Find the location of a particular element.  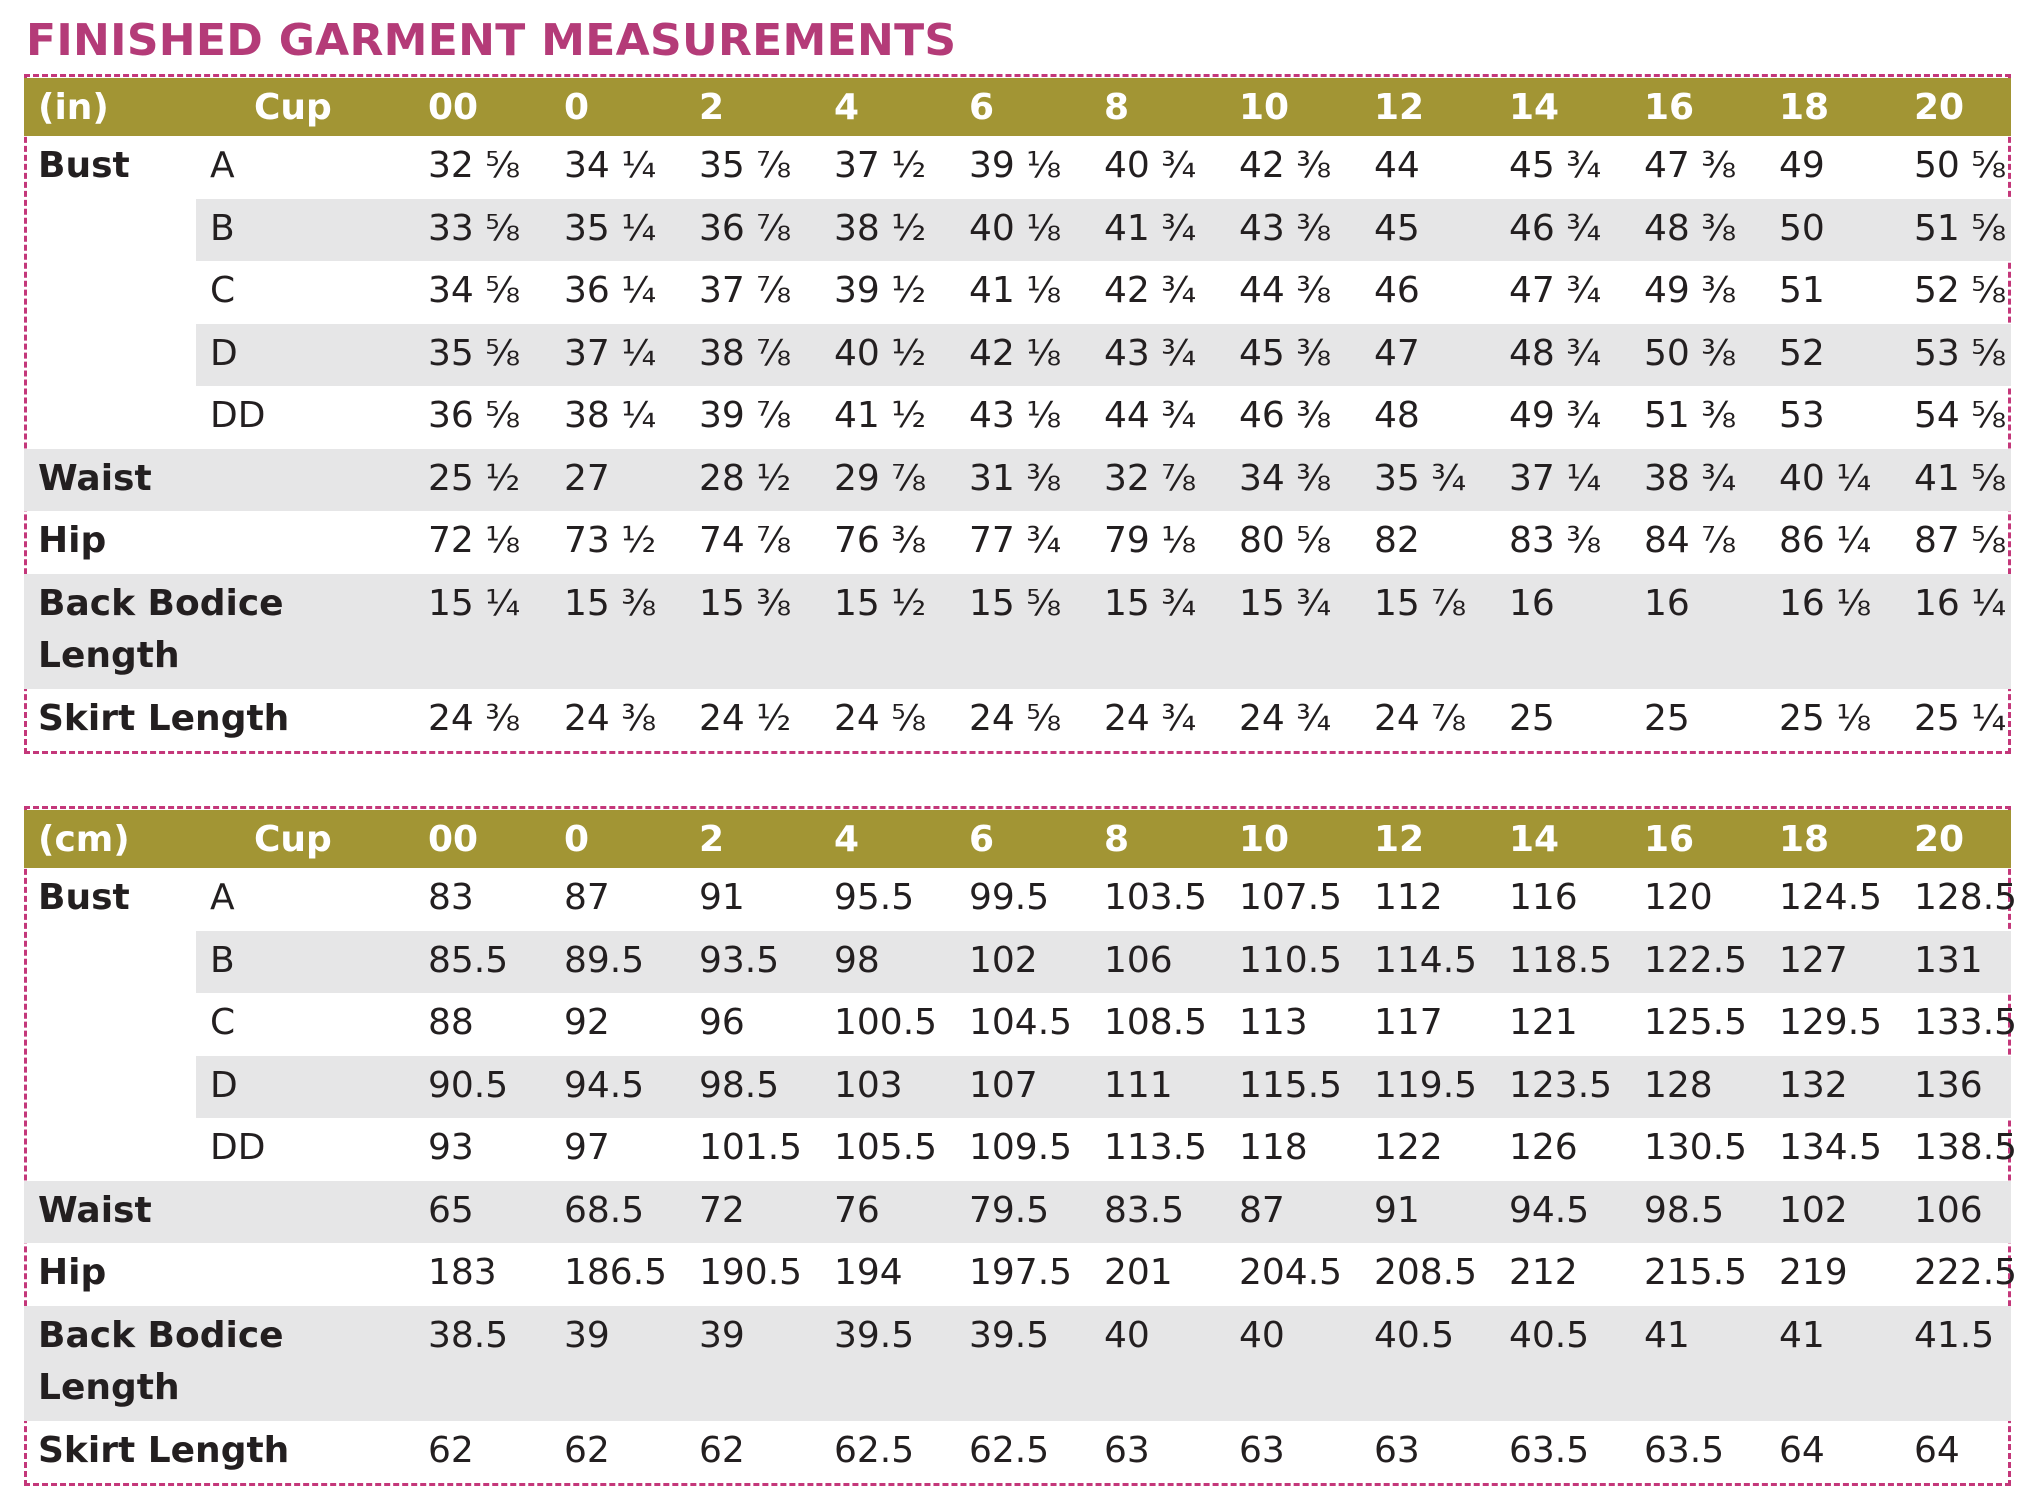

value-cell: 41.5 is located at coordinates (1954, 1335).